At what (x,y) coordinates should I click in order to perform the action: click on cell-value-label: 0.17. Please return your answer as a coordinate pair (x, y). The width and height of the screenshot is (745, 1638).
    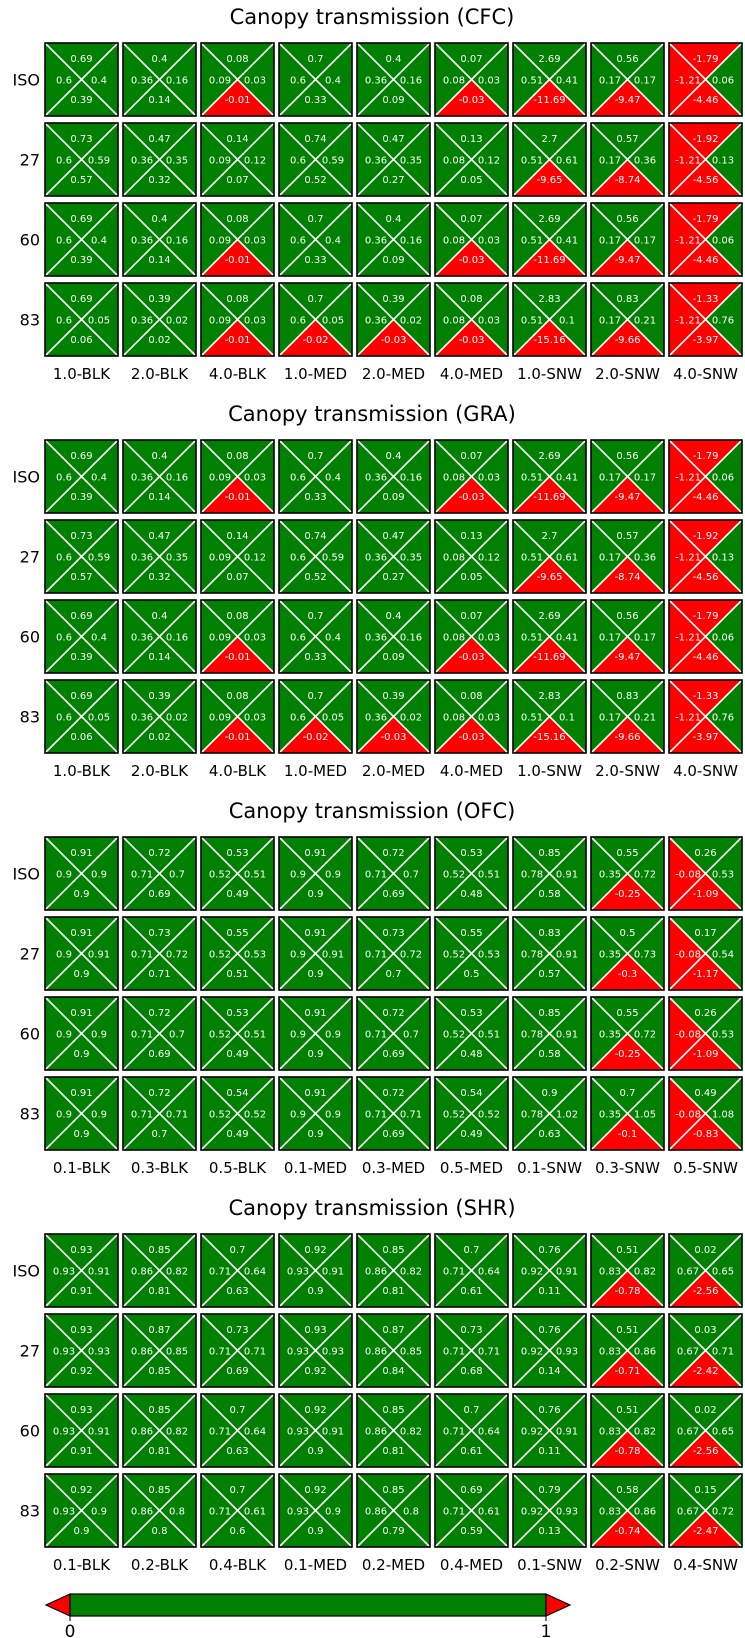
    Looking at the image, I should click on (645, 638).